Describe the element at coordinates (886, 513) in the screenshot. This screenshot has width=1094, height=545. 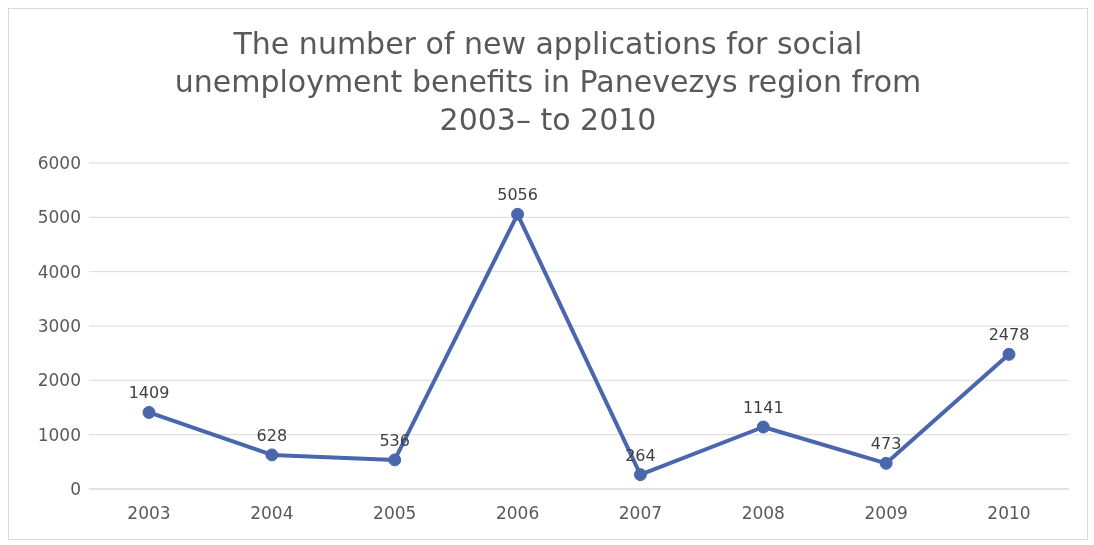
I see `x-tick-label: 2009` at that location.